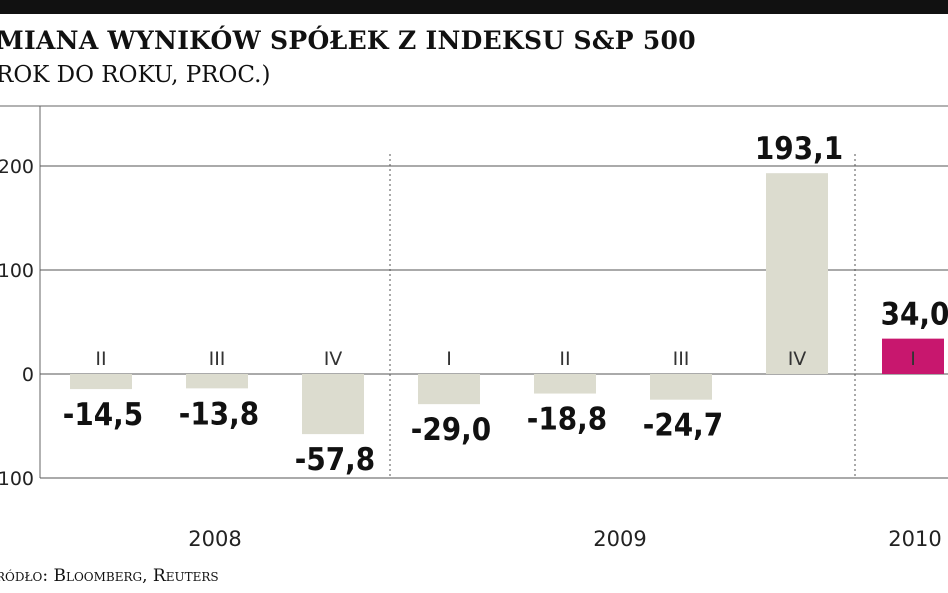 The height and width of the screenshot is (593, 948). I want to click on year-label: 2009, so click(619, 539).